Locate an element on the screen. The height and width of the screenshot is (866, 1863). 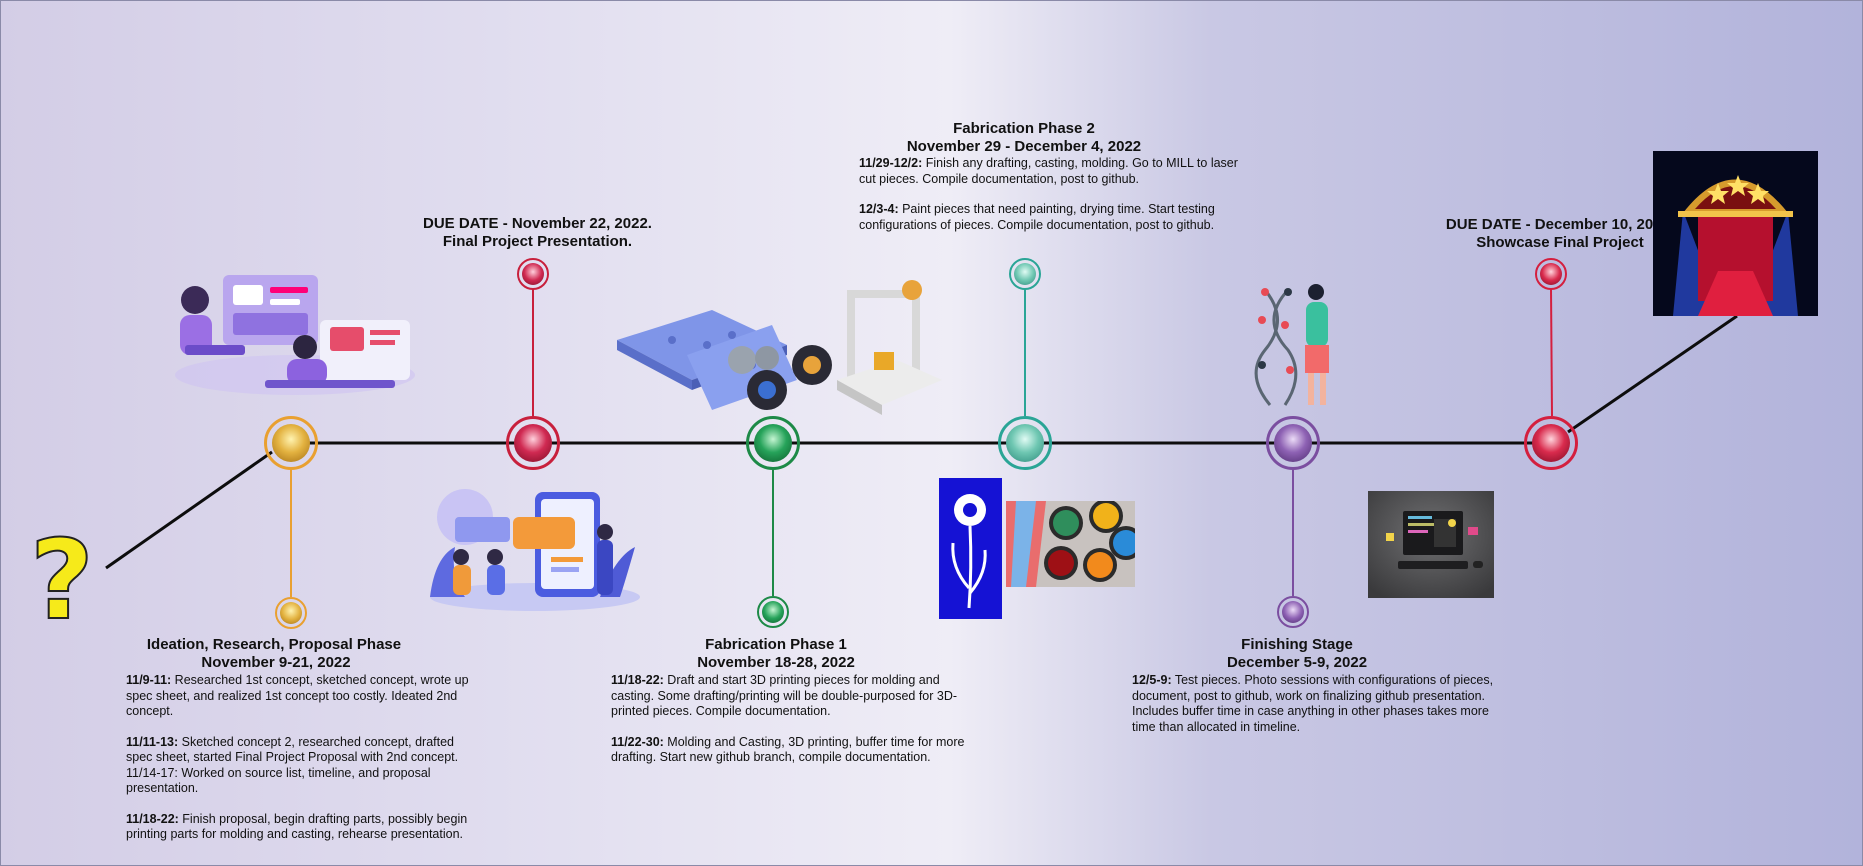
fab2-title: Fabrication Phase 2 is located at coordinates (1024, 128).